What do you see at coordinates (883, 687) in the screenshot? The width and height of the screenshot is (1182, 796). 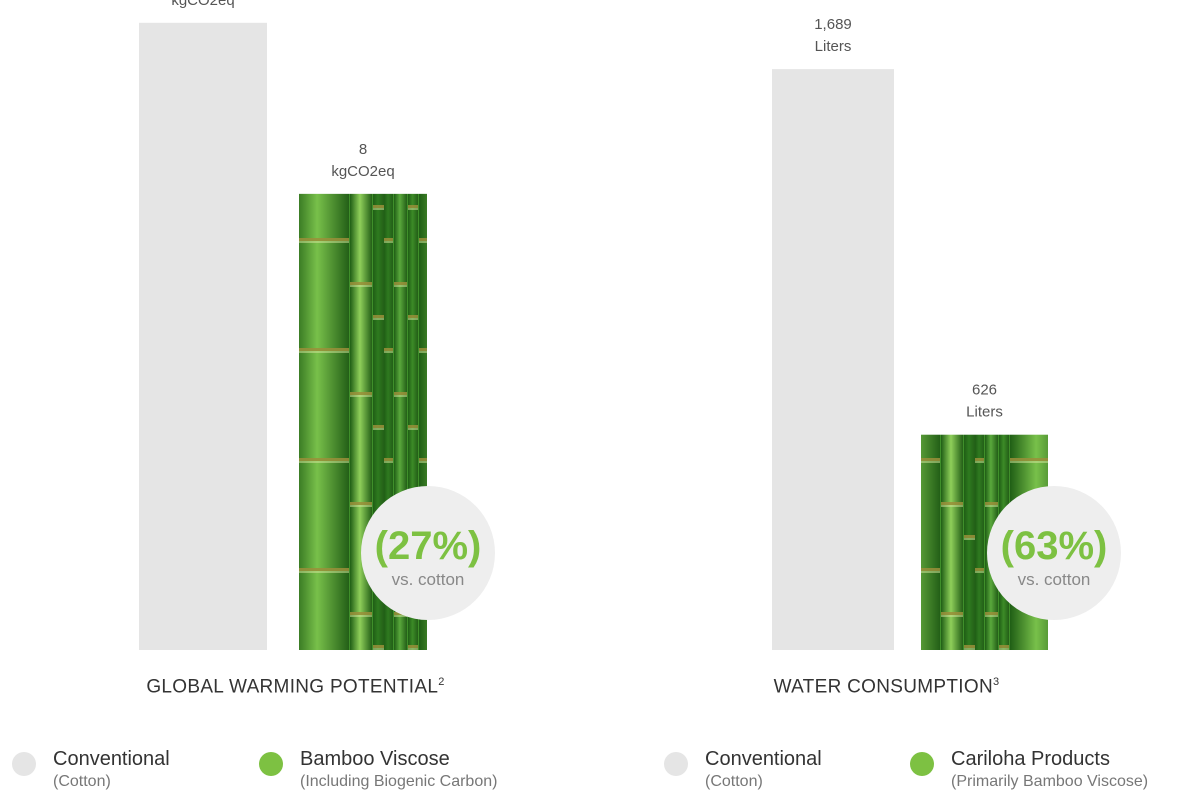 I see `water-title-text: WATER CONSUMPTION` at bounding box center [883, 687].